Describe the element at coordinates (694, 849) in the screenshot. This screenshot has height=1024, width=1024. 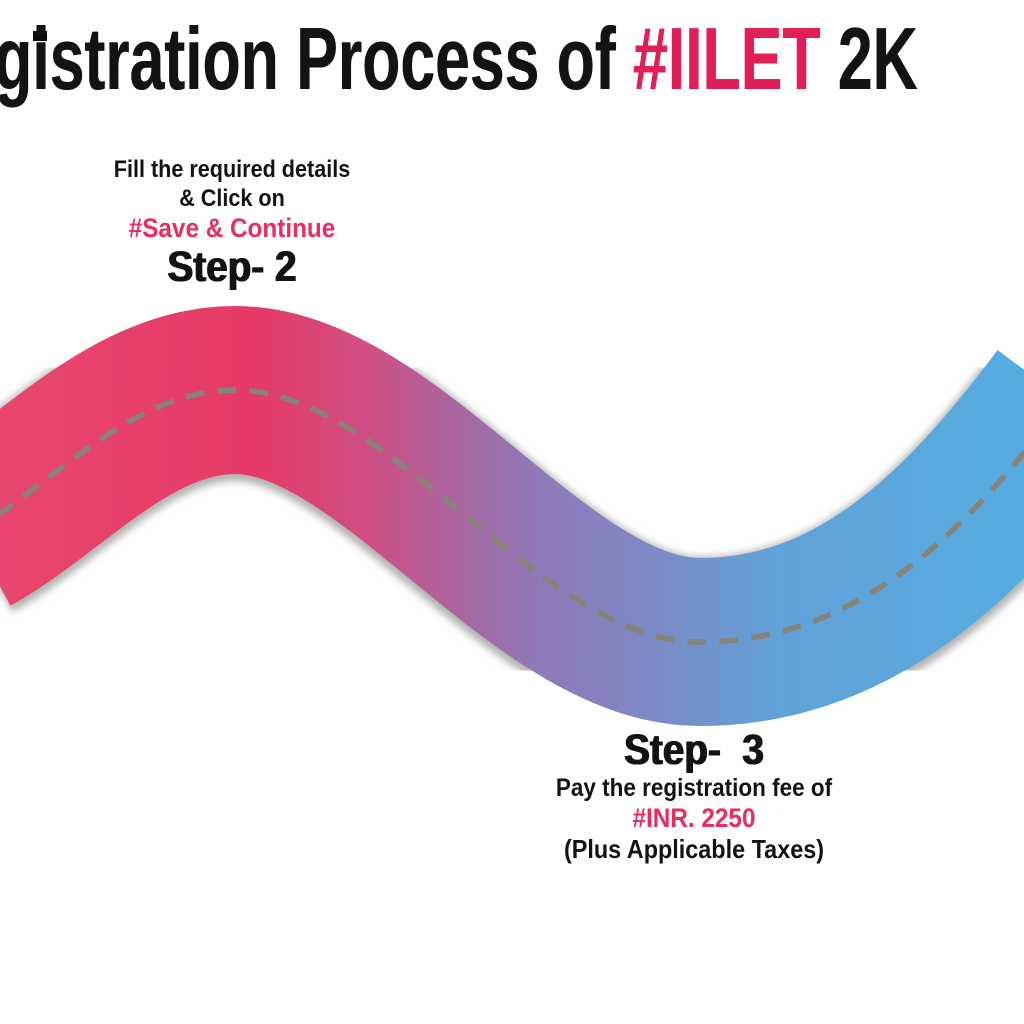
I see `step-3-taxes-note: (Plus Applicable Taxes)` at that location.